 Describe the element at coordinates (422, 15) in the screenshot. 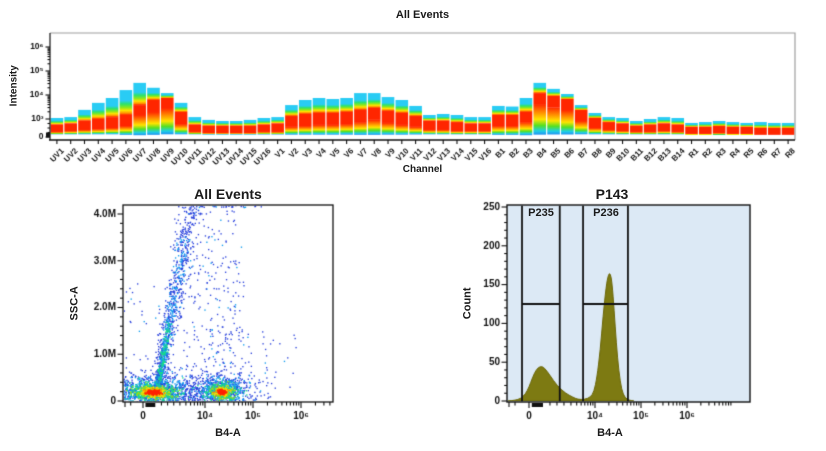

I see `spectral-plot-title: All Events` at that location.